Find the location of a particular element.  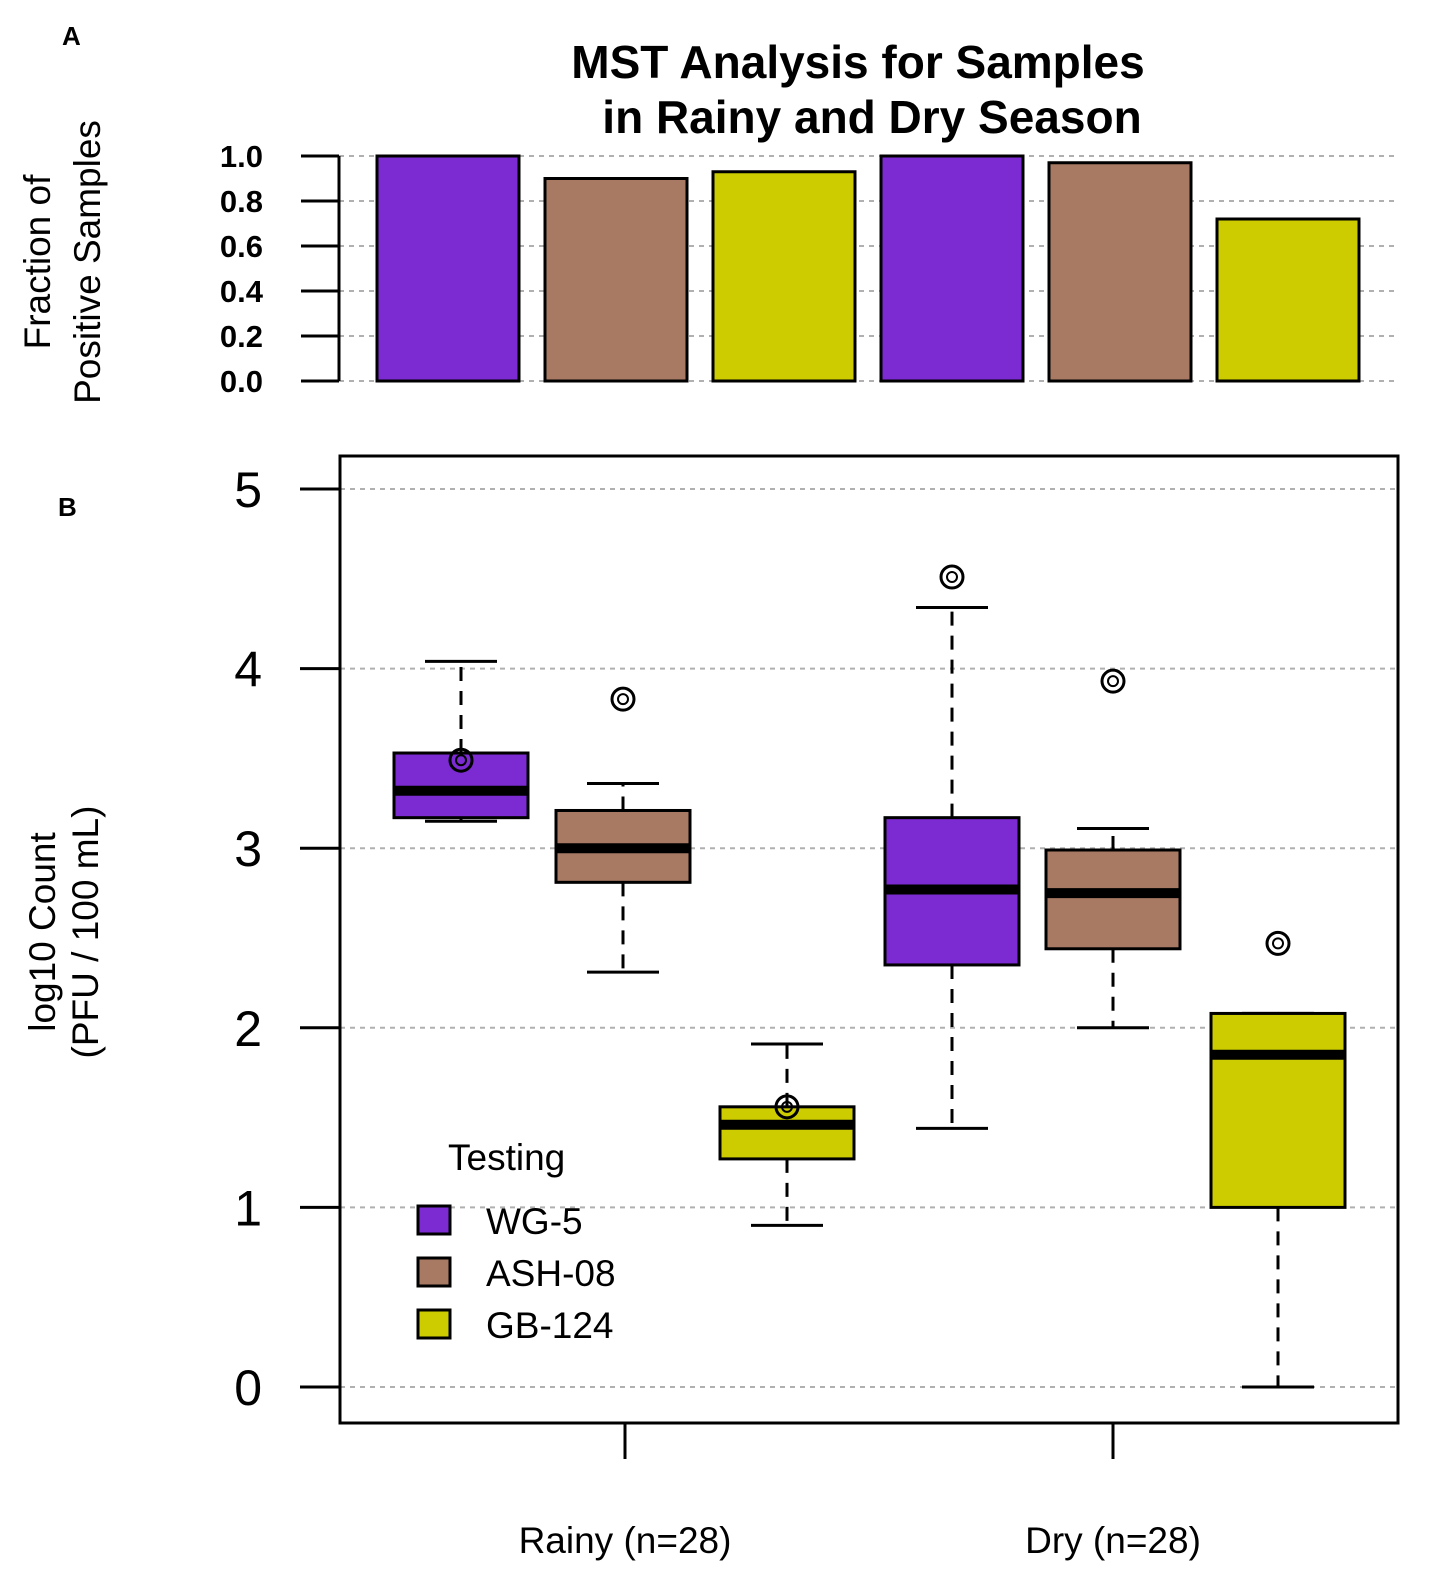

chart-title-line-1: MST Analysis for Samples is located at coordinates (857, 62).